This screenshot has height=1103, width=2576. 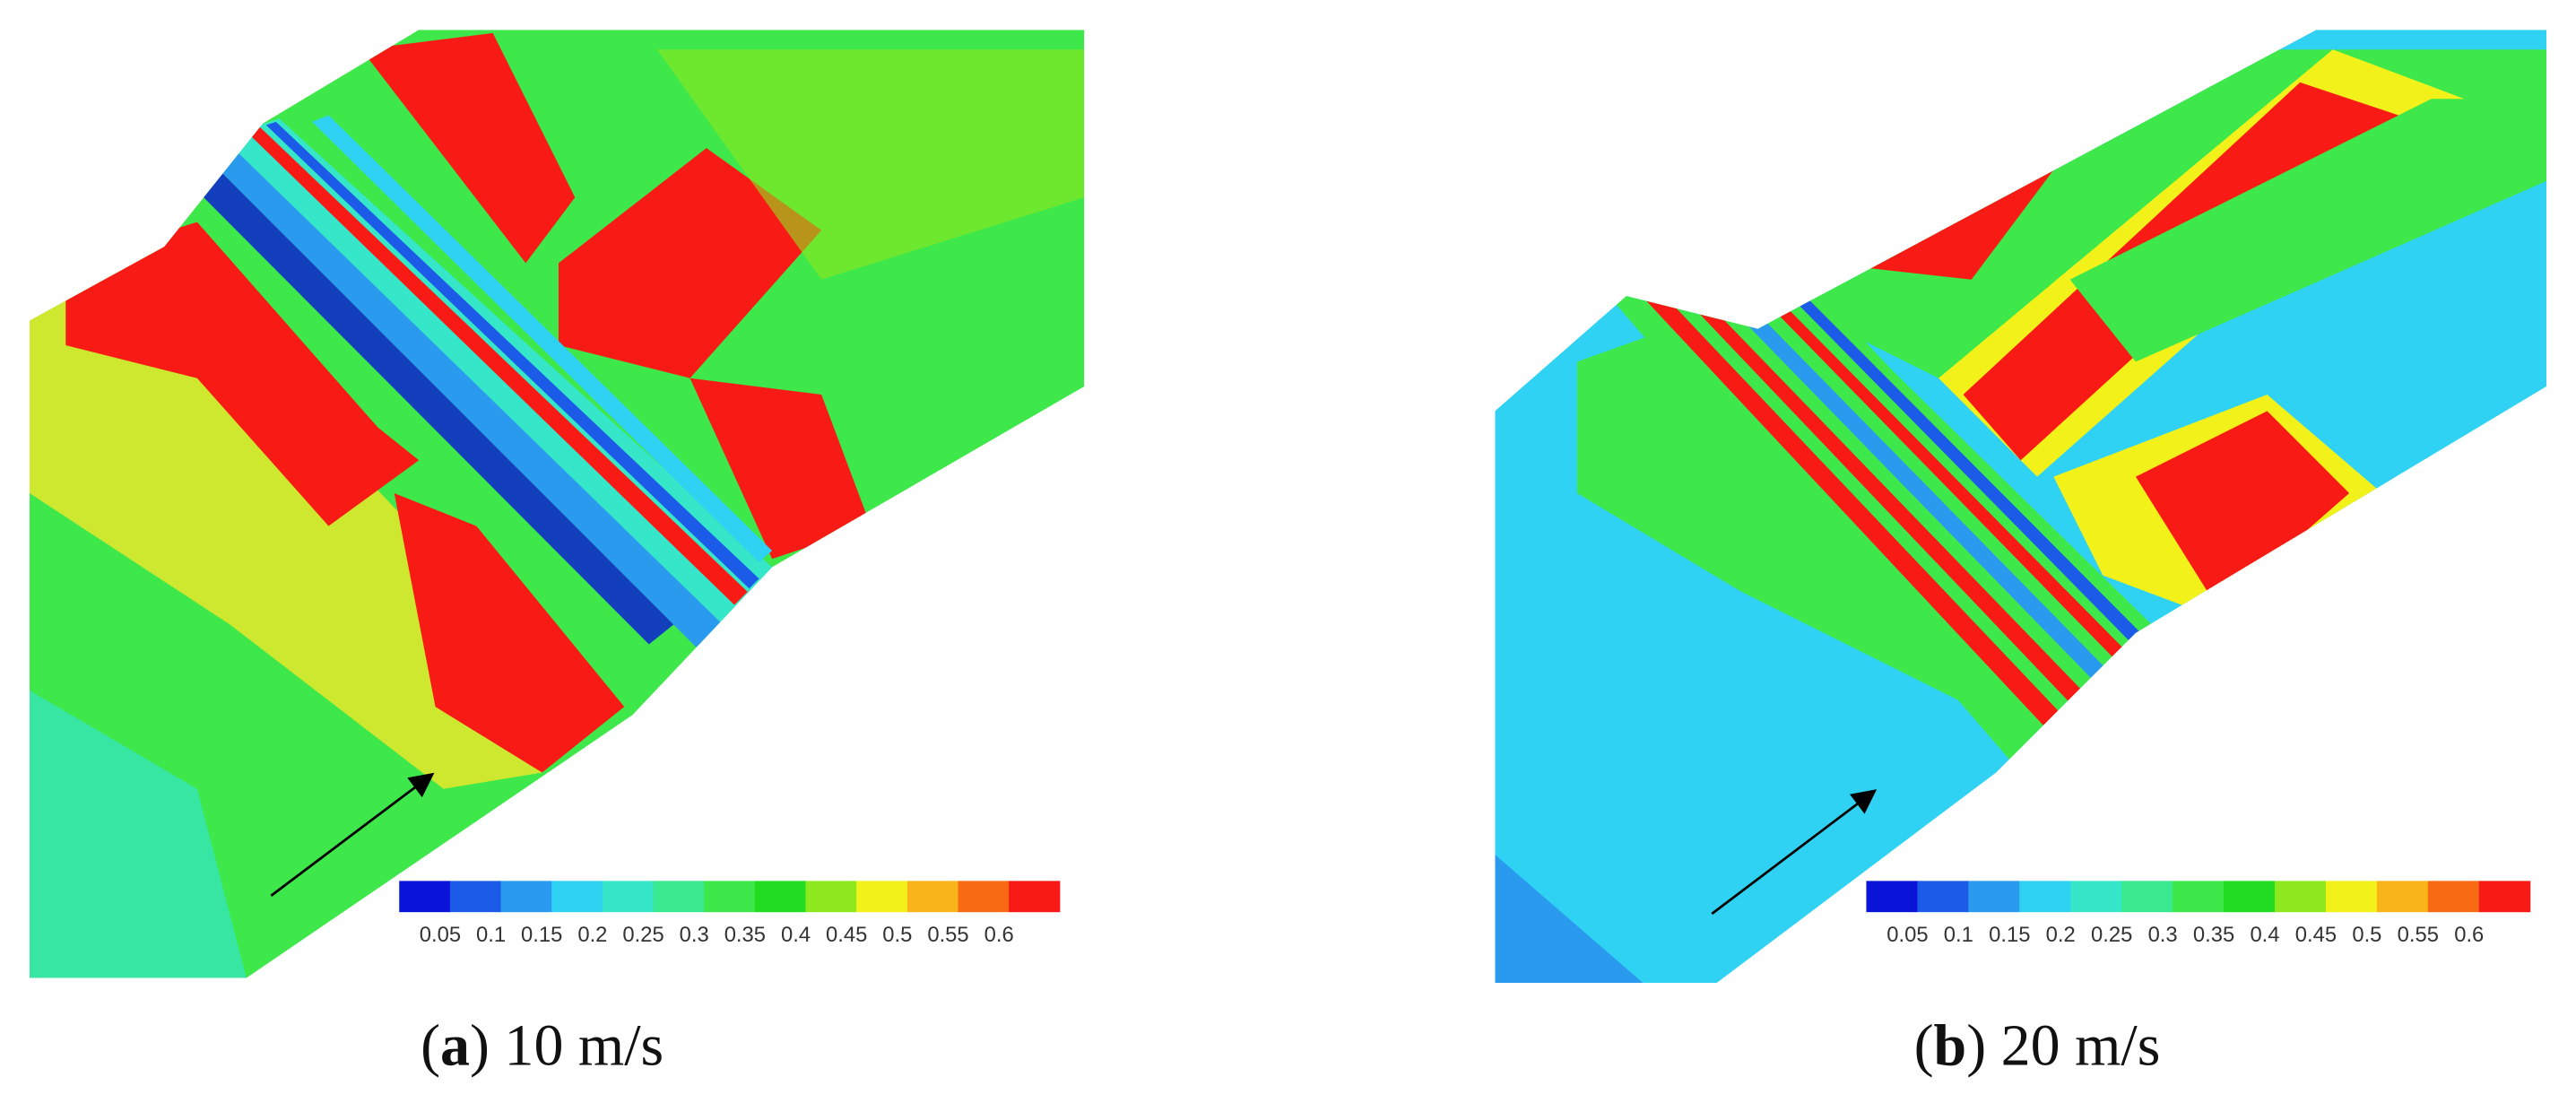 I want to click on caption-part: b, so click(x=1950, y=1046).